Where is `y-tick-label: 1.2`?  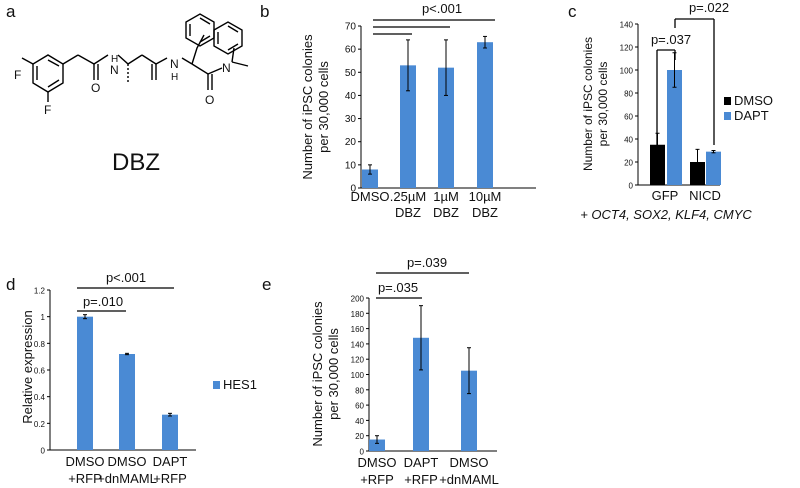 y-tick-label: 1.2 is located at coordinates (40, 291).